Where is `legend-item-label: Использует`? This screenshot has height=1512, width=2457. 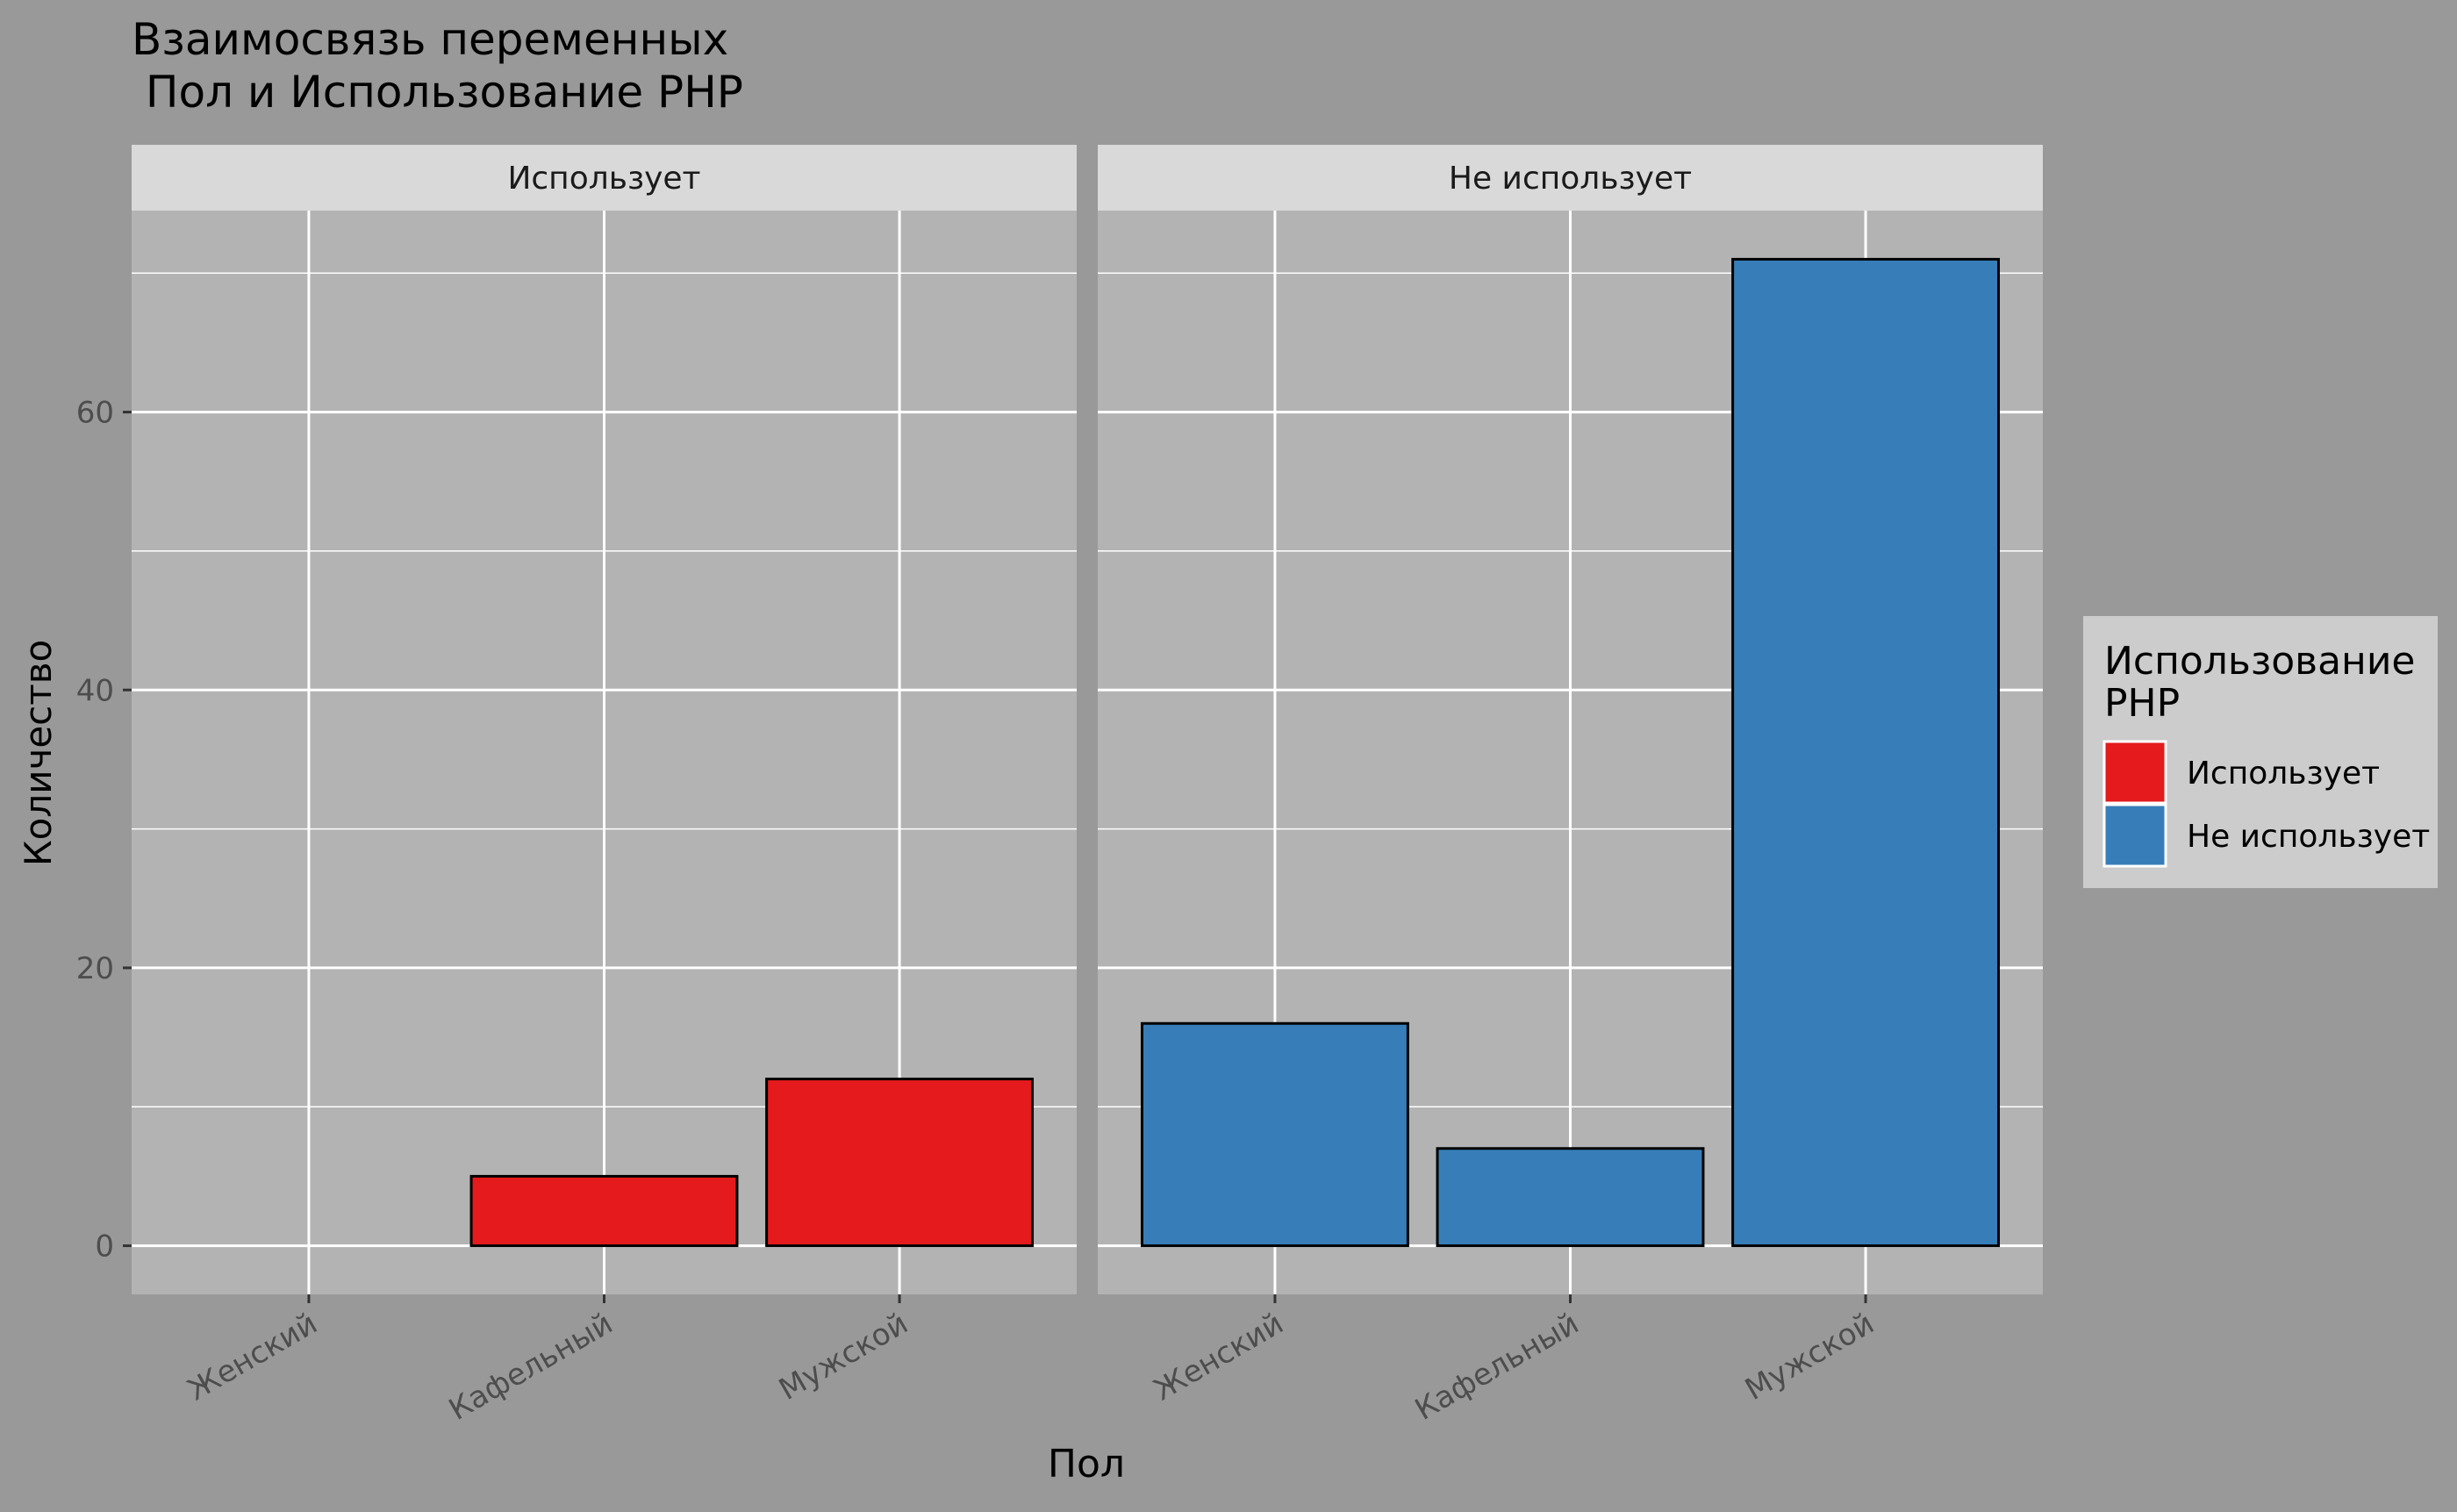
legend-item-label: Использует is located at coordinates (2283, 774).